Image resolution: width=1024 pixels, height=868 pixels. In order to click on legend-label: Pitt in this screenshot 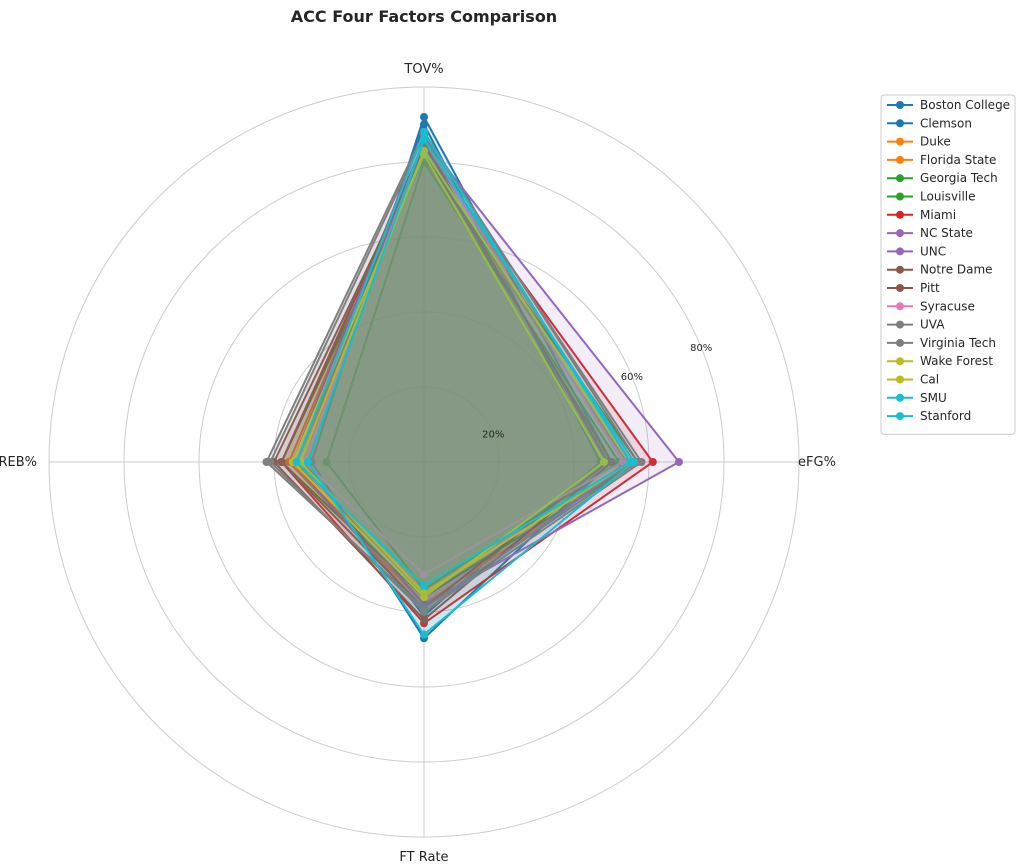, I will do `click(930, 288)`.